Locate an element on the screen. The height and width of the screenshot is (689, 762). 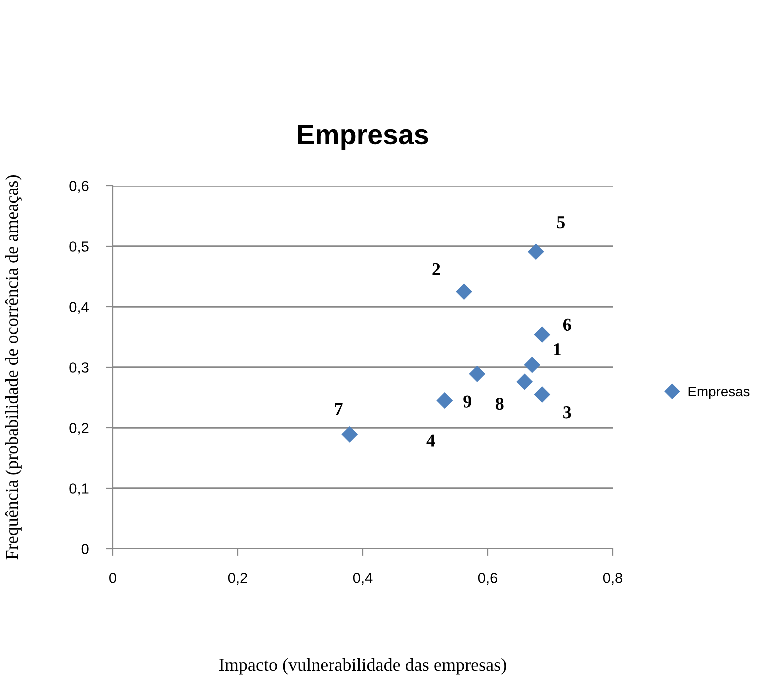
x-axis-title: Impacto (vulnerabilidade das empresas) is located at coordinates (363, 666).